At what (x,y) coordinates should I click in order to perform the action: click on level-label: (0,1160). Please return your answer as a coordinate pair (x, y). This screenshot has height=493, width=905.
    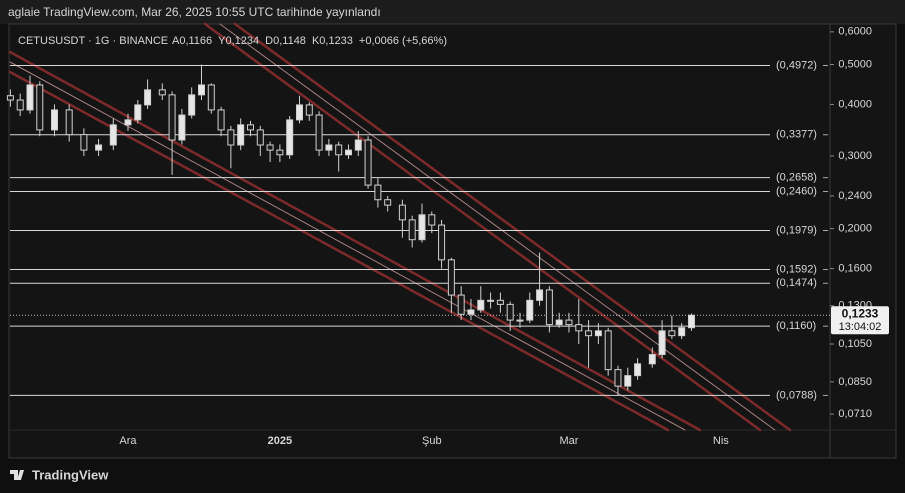
    Looking at the image, I should click on (796, 326).